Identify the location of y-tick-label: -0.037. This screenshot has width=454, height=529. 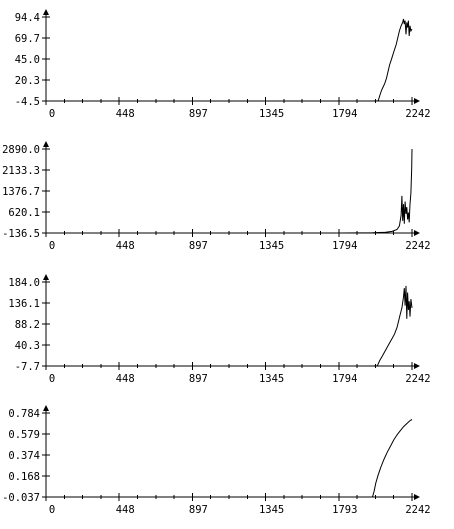
(21, 498).